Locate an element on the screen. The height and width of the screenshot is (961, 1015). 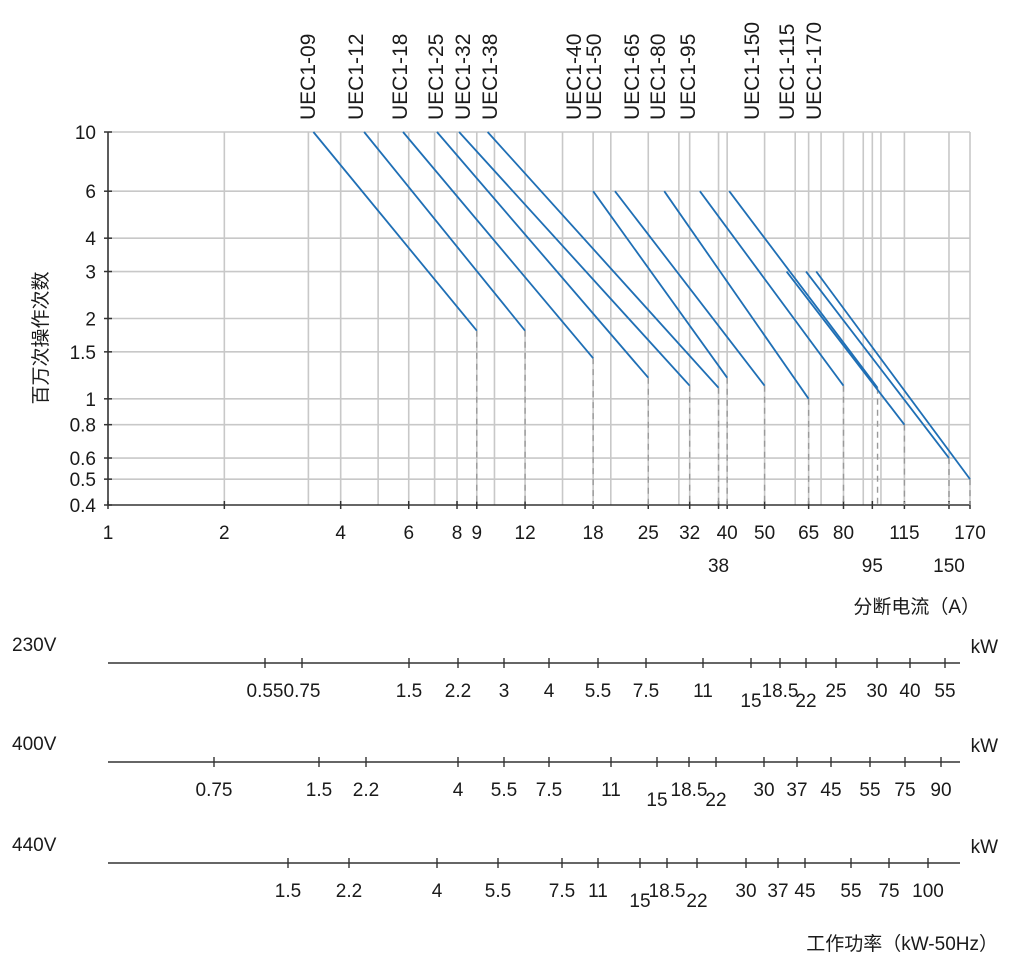
x-axis-label: 分断电流（A） is located at coordinates (916, 607).